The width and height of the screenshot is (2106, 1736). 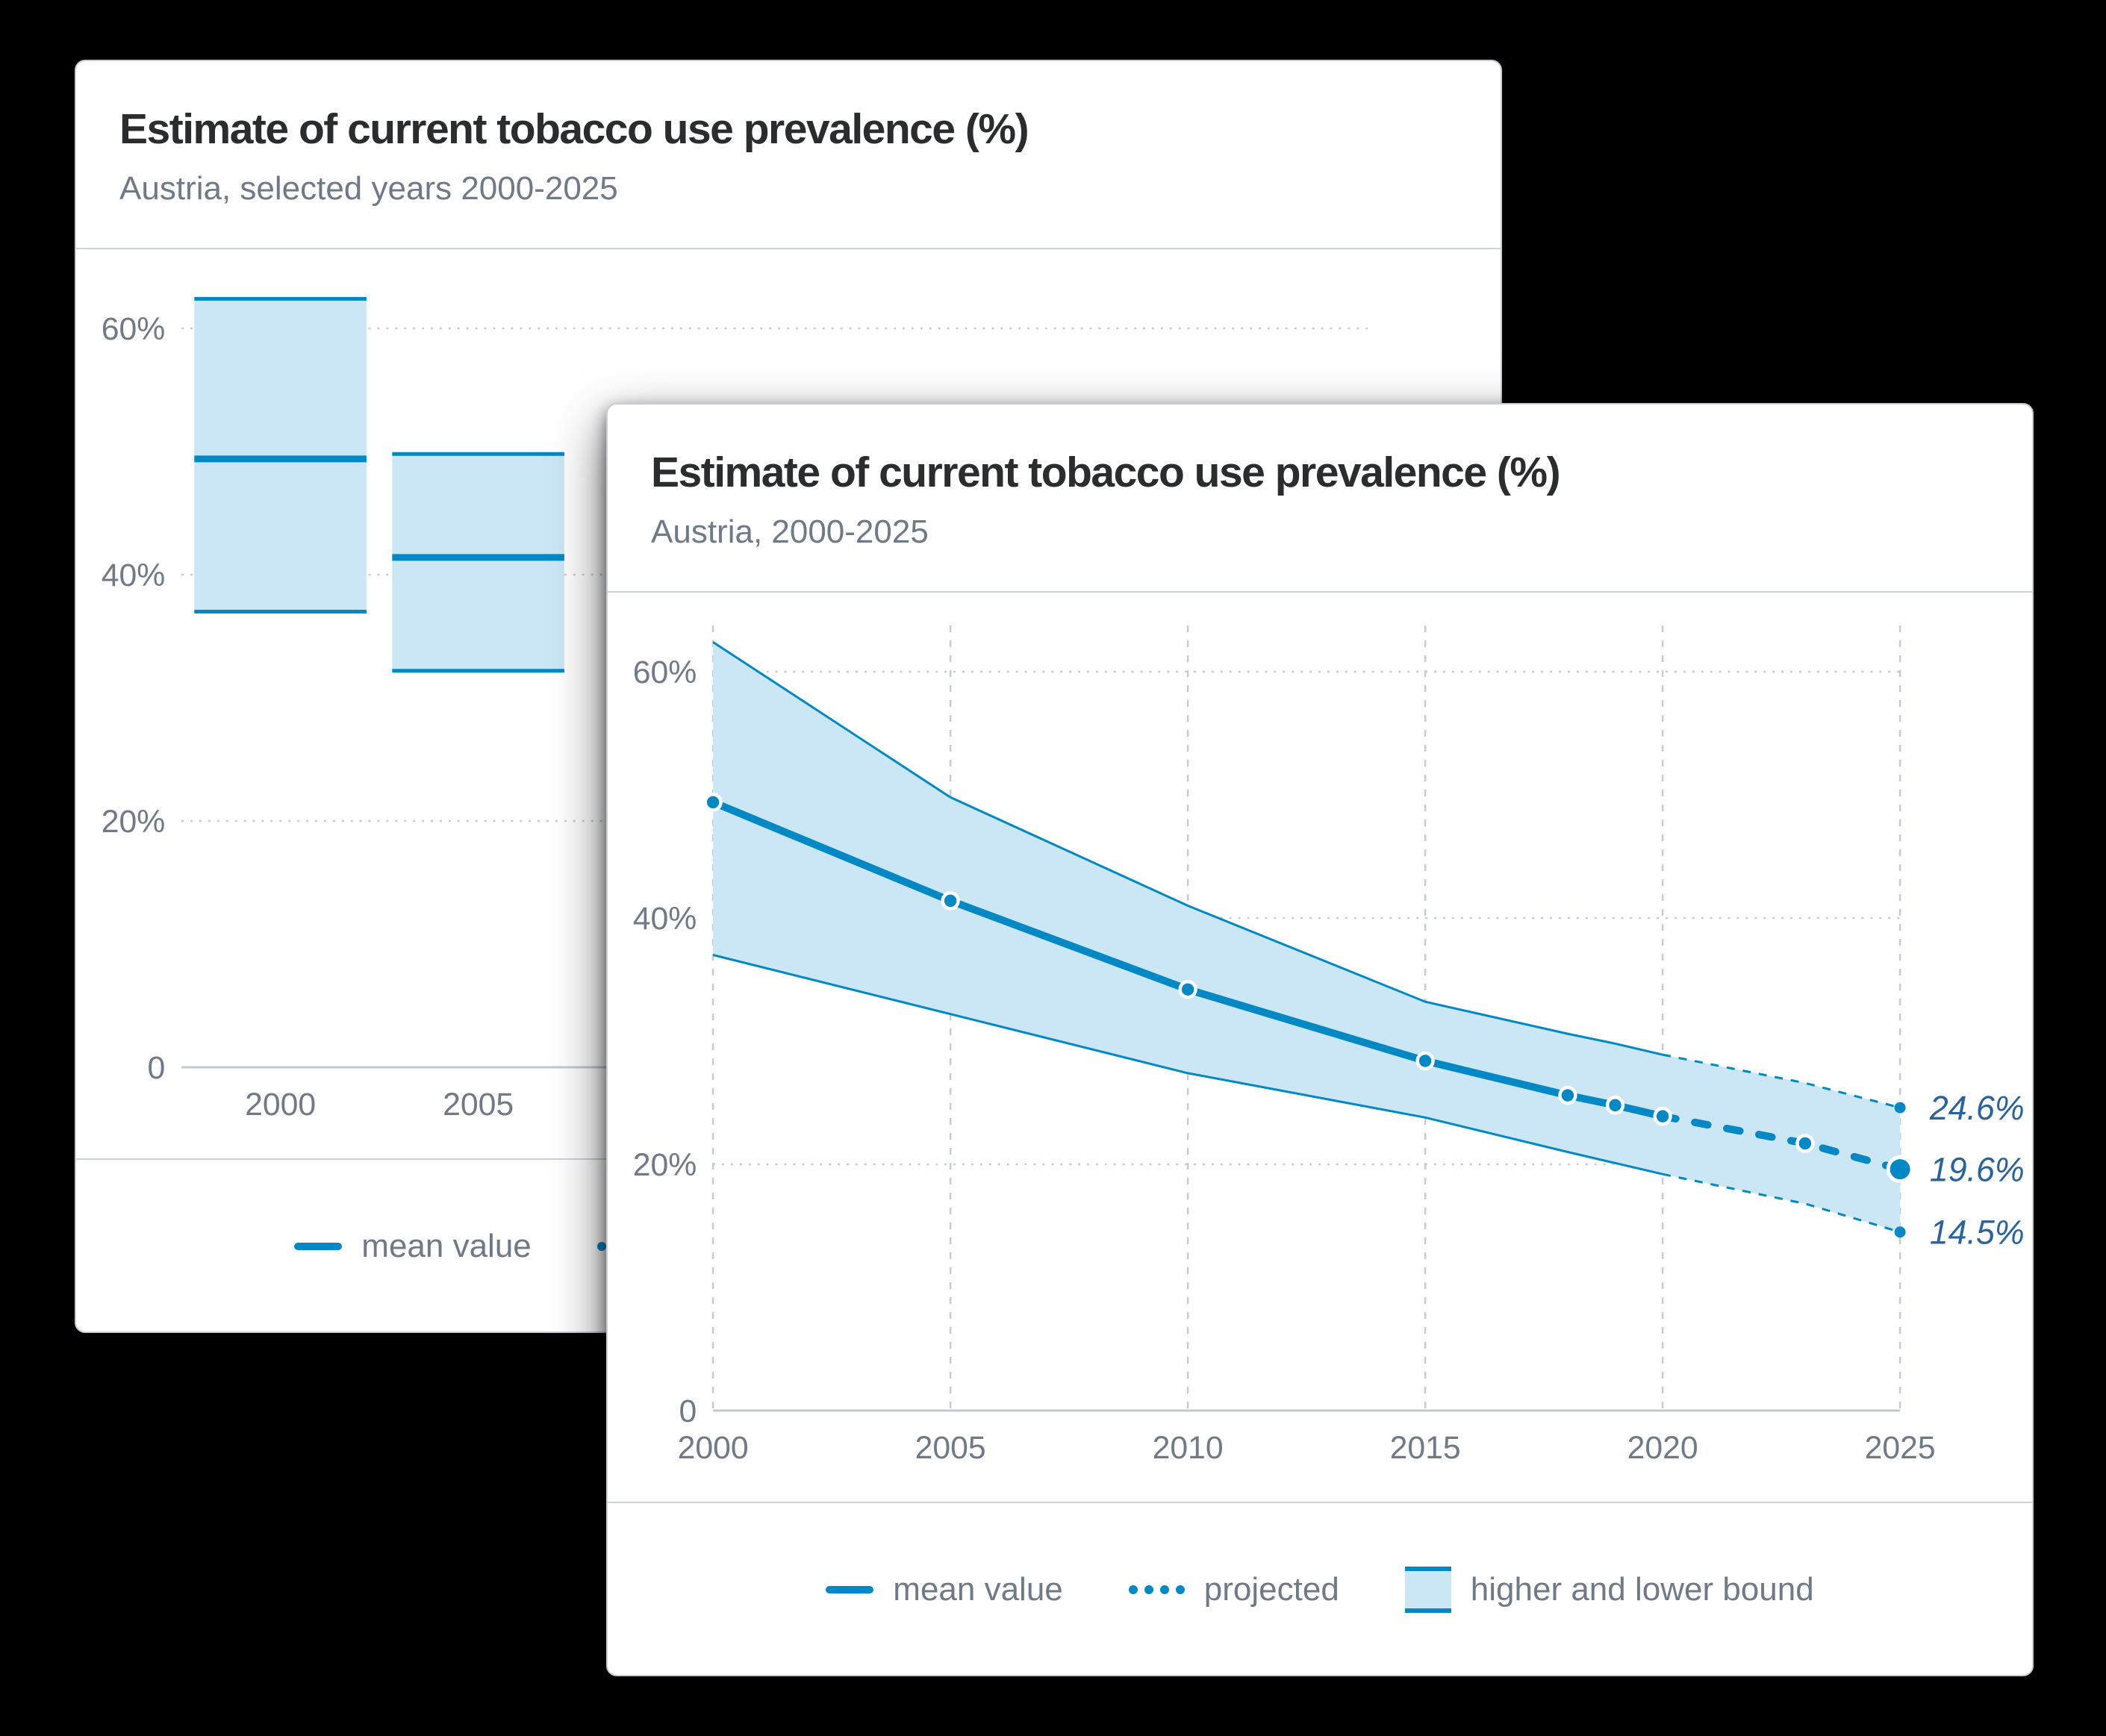 I want to click on value-annotation: 14.5%, so click(x=1977, y=1233).